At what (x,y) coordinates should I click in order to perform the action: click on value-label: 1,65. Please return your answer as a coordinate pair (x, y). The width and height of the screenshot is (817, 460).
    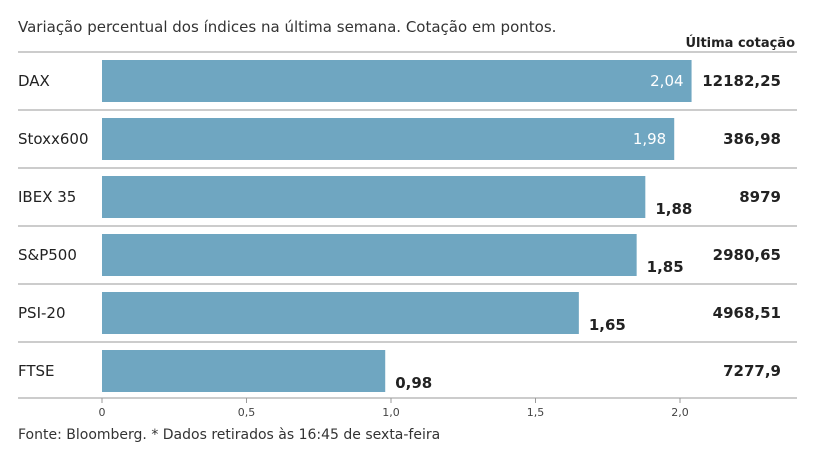
    Looking at the image, I should click on (607, 325).